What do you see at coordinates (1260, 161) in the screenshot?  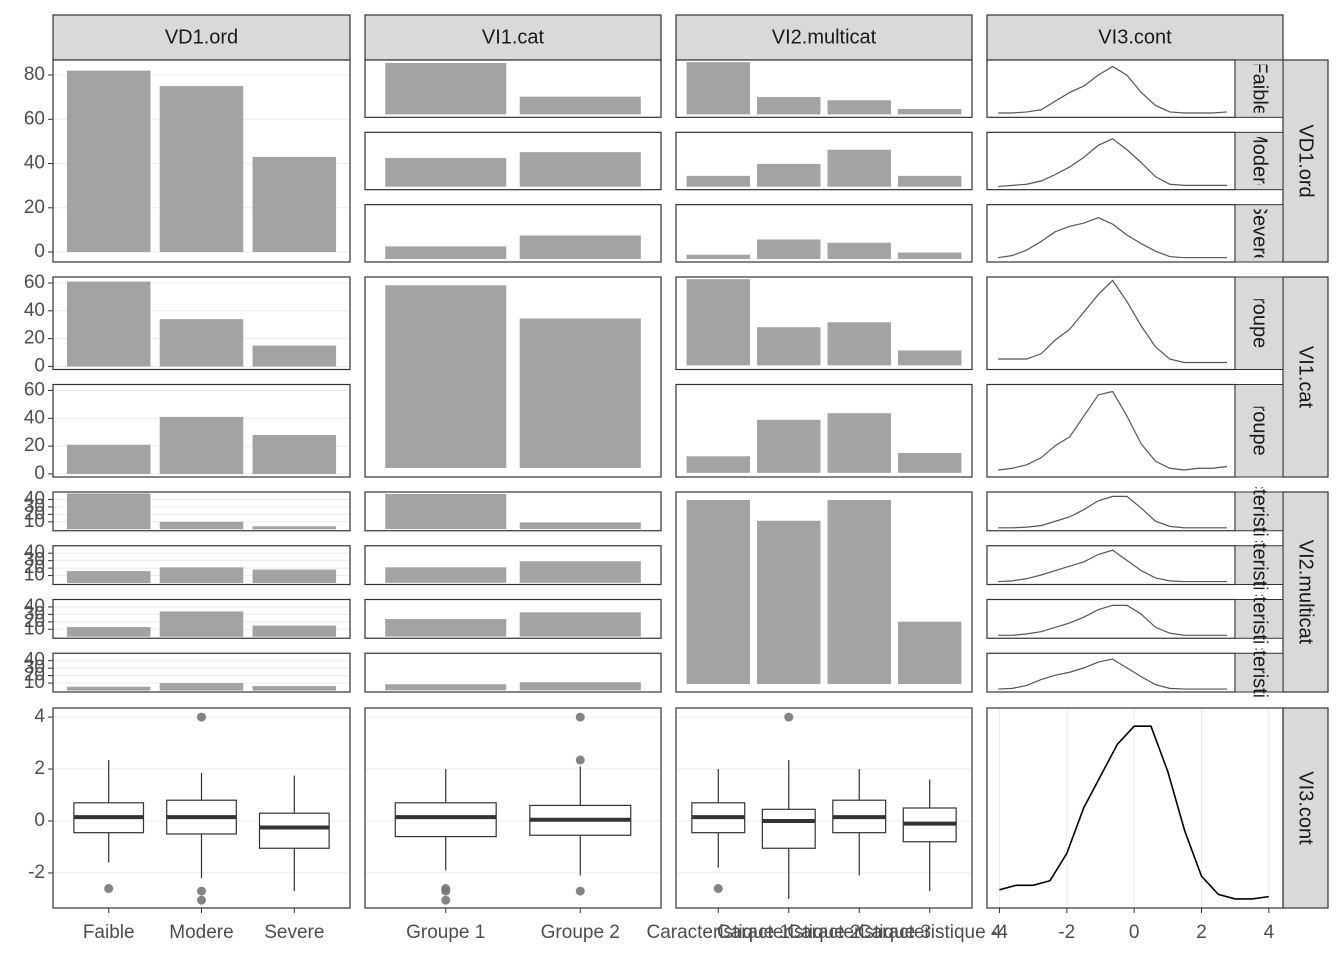 I see `facet-strip-label: Modere` at bounding box center [1260, 161].